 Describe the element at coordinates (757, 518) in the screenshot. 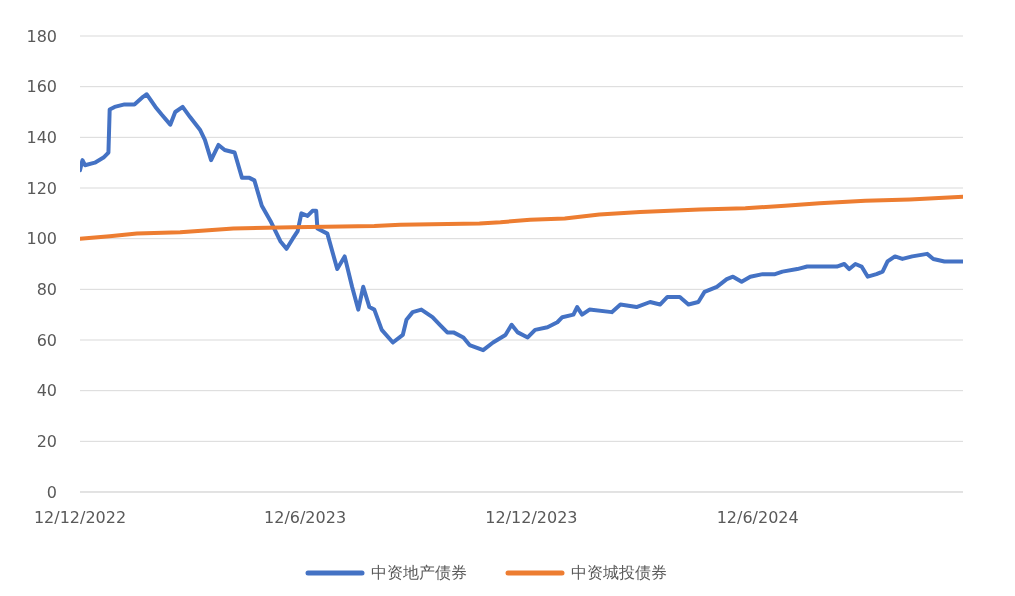

I see `x-tick-label: 12/6/2024` at that location.